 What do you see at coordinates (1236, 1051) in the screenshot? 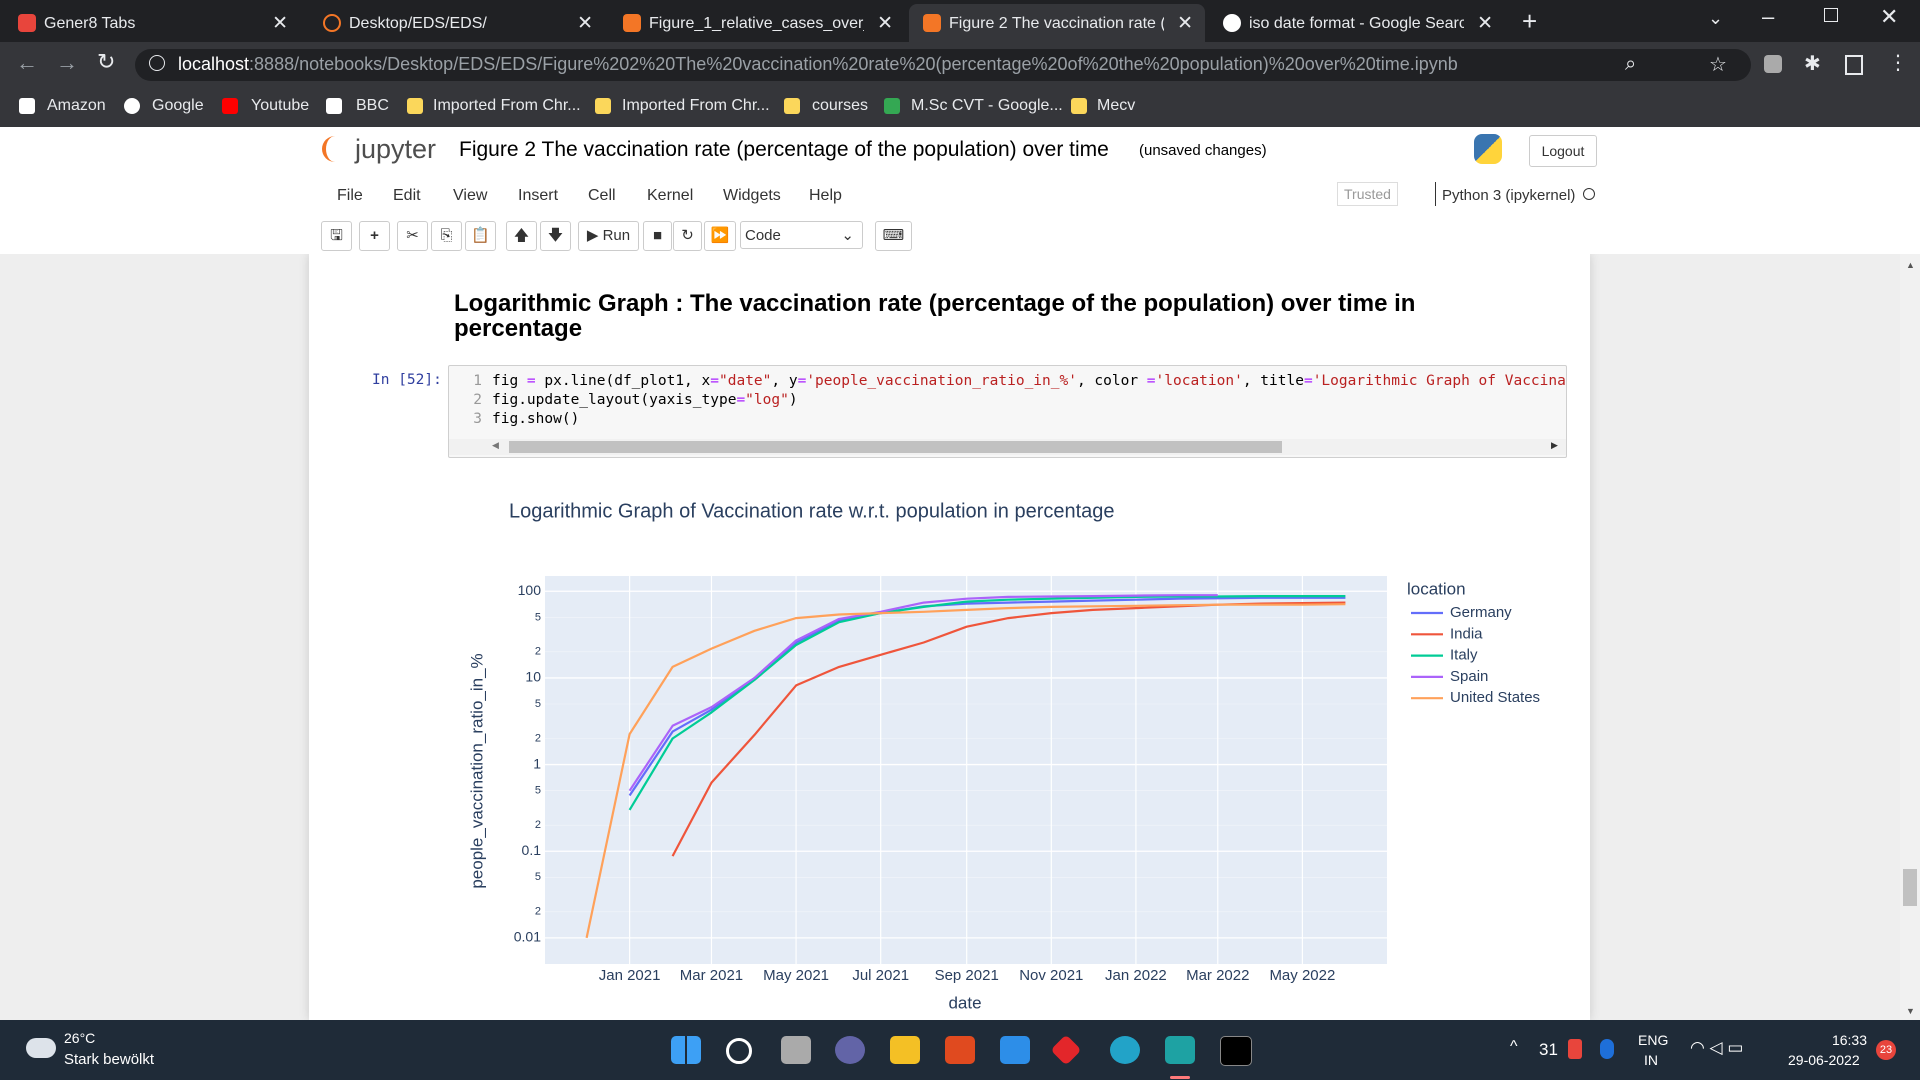
I see `terminal` at bounding box center [1236, 1051].